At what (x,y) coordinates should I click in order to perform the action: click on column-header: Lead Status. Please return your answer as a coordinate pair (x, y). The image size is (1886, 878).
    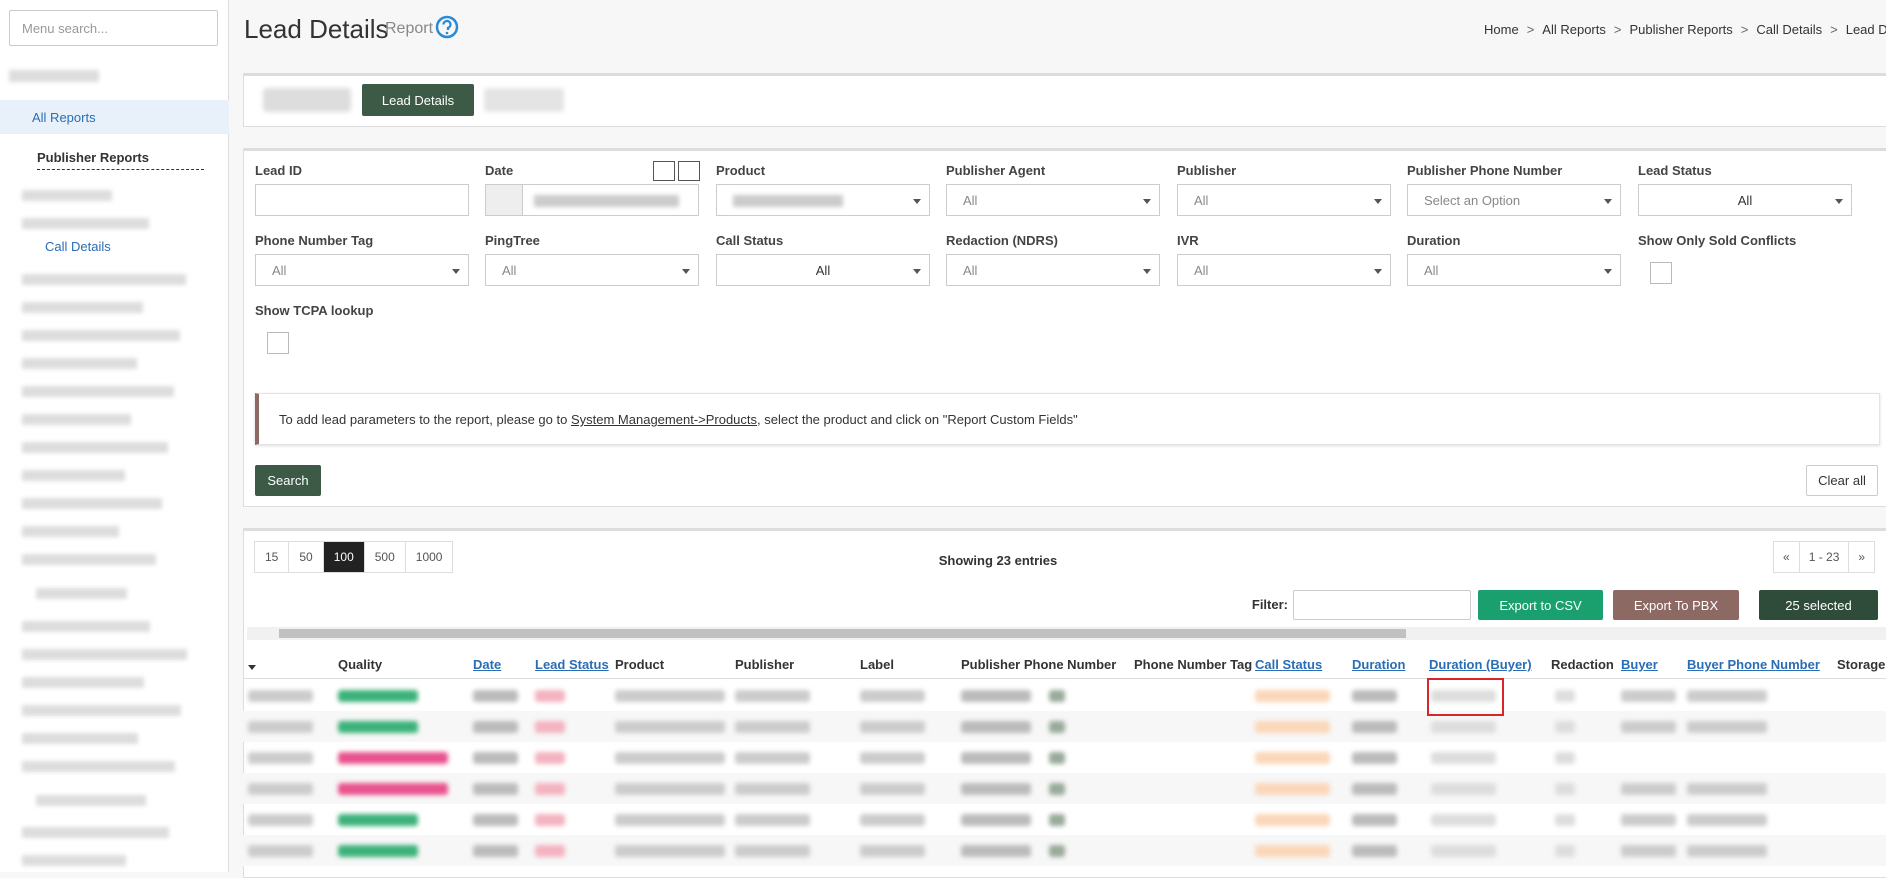
    Looking at the image, I should click on (572, 664).